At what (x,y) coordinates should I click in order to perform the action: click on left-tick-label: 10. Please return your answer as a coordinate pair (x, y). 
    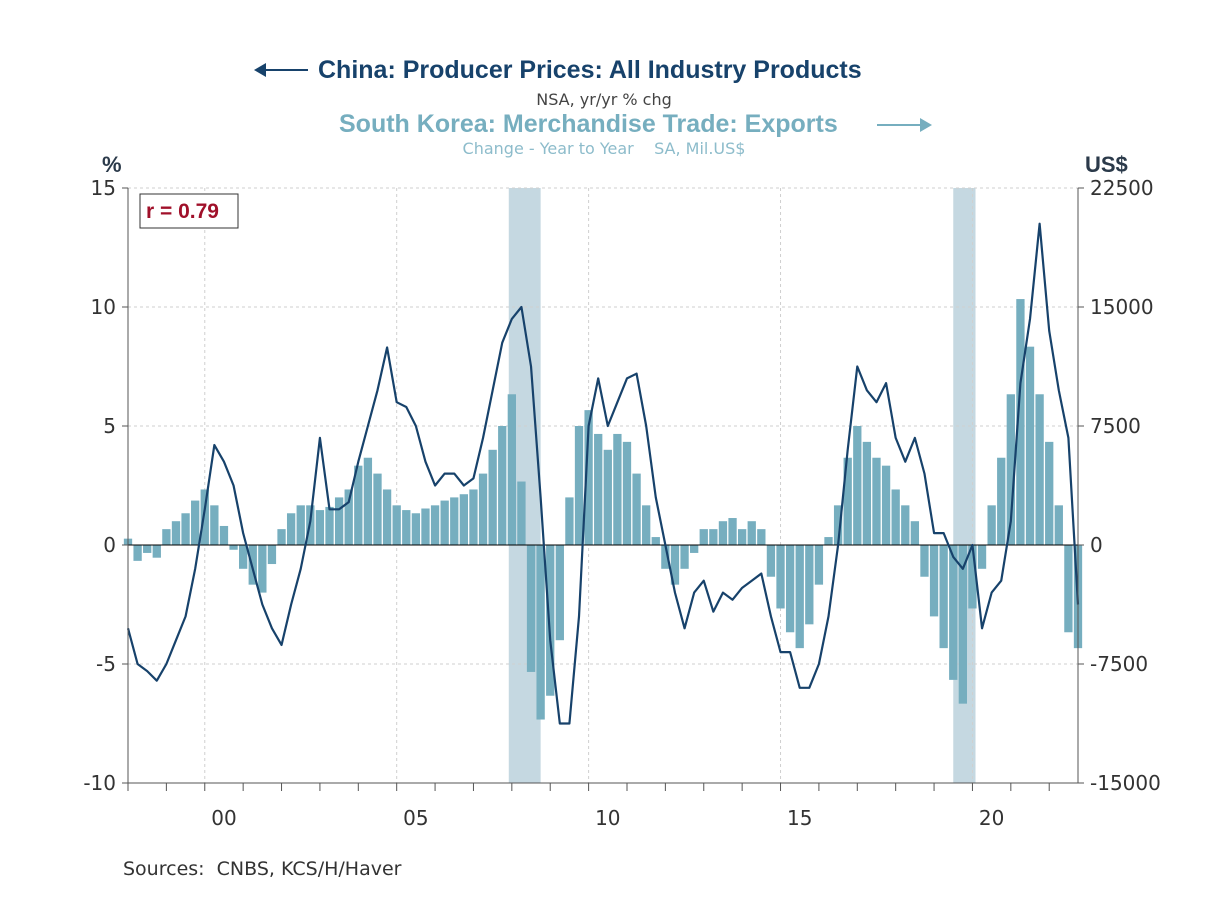
    Looking at the image, I should click on (103, 307).